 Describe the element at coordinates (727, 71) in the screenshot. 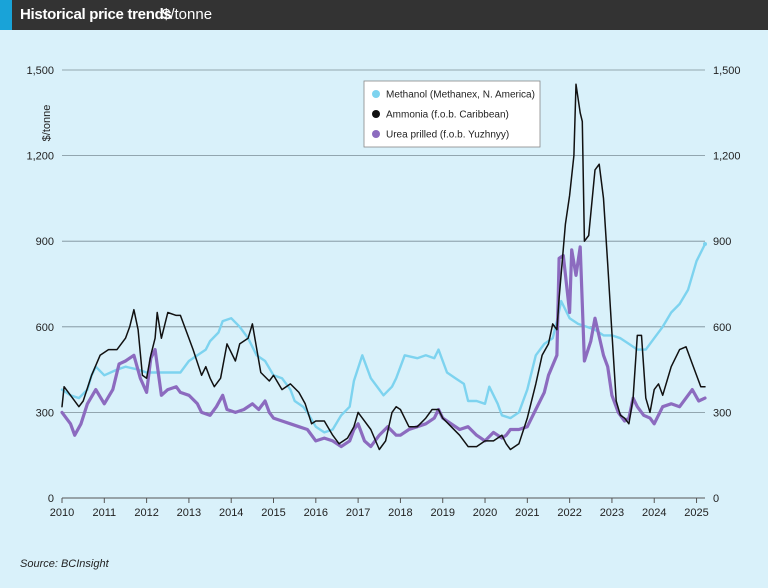

I see `y-tick-label-right: 1,500` at that location.